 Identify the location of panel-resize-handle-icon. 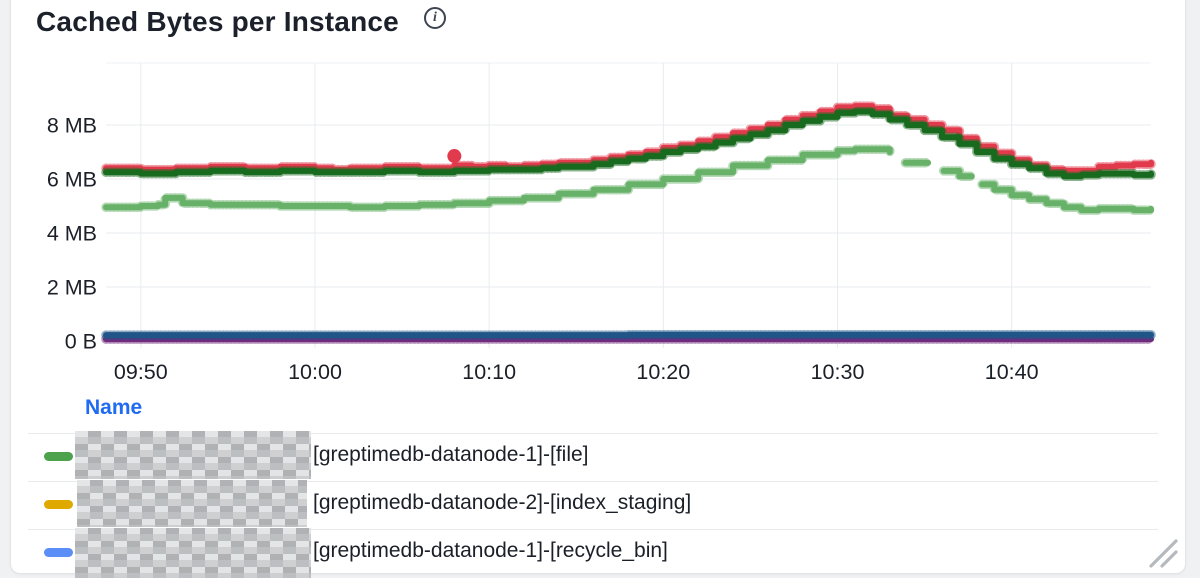
(1164, 553).